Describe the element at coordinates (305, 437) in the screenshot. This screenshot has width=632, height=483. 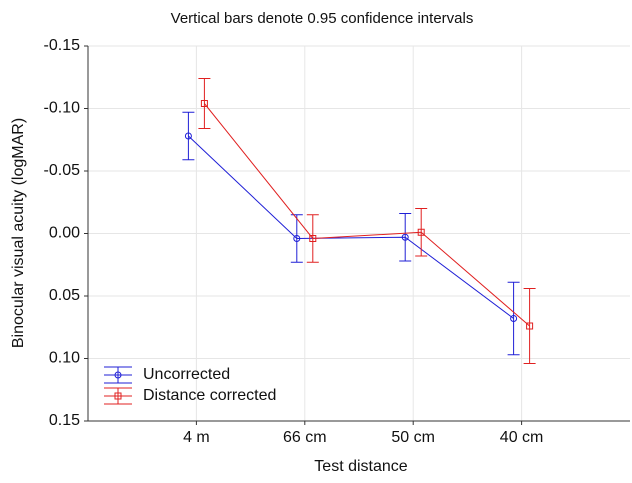
I see `x-tick-label: 66 cm` at that location.